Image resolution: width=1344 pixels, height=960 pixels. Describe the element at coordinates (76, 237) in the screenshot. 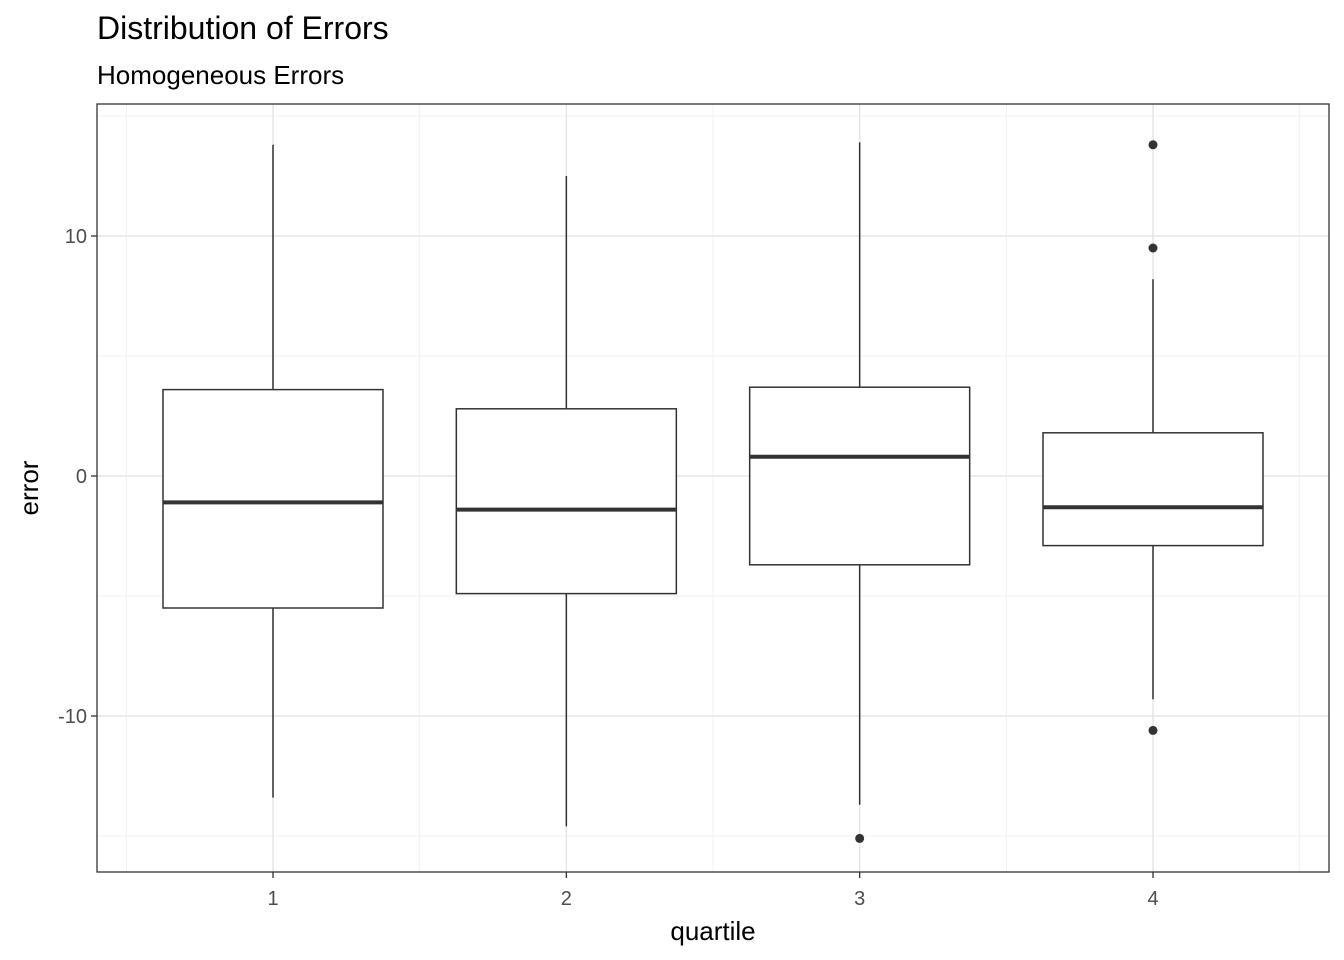

I see `y-tick-label: 10` at that location.